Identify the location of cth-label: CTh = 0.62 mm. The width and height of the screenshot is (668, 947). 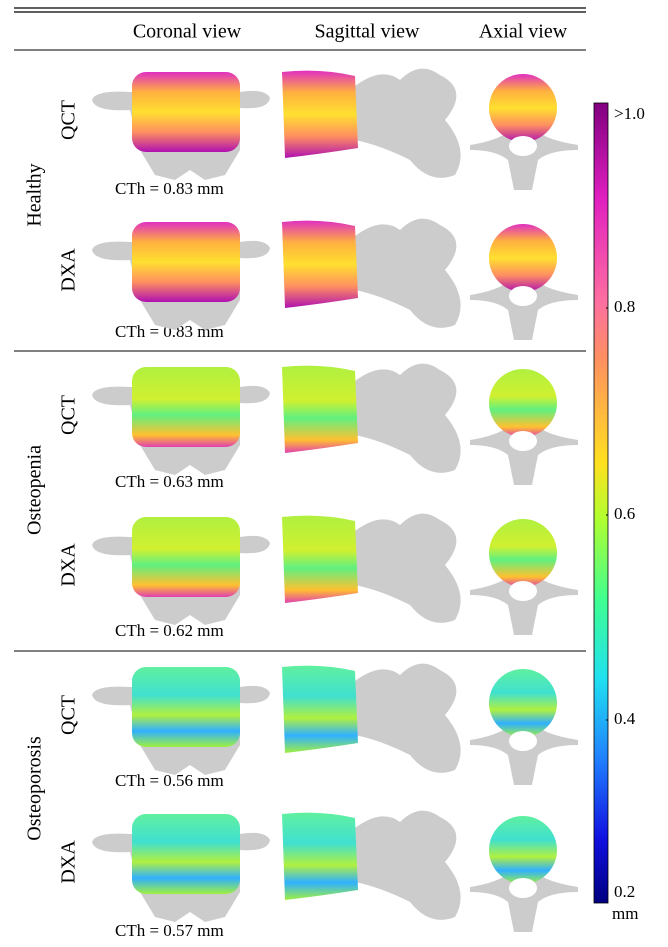
(169, 630).